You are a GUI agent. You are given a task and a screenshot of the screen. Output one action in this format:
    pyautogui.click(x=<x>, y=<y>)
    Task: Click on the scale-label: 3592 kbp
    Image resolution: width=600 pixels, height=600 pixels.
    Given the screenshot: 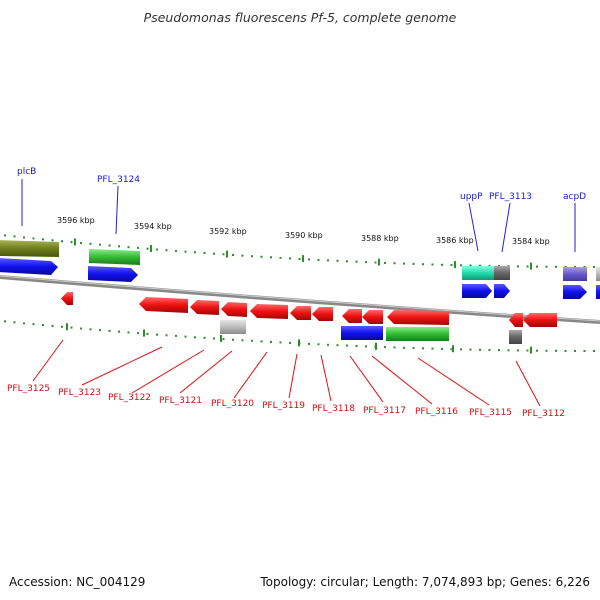 What is the action you would take?
    pyautogui.click(x=228, y=231)
    